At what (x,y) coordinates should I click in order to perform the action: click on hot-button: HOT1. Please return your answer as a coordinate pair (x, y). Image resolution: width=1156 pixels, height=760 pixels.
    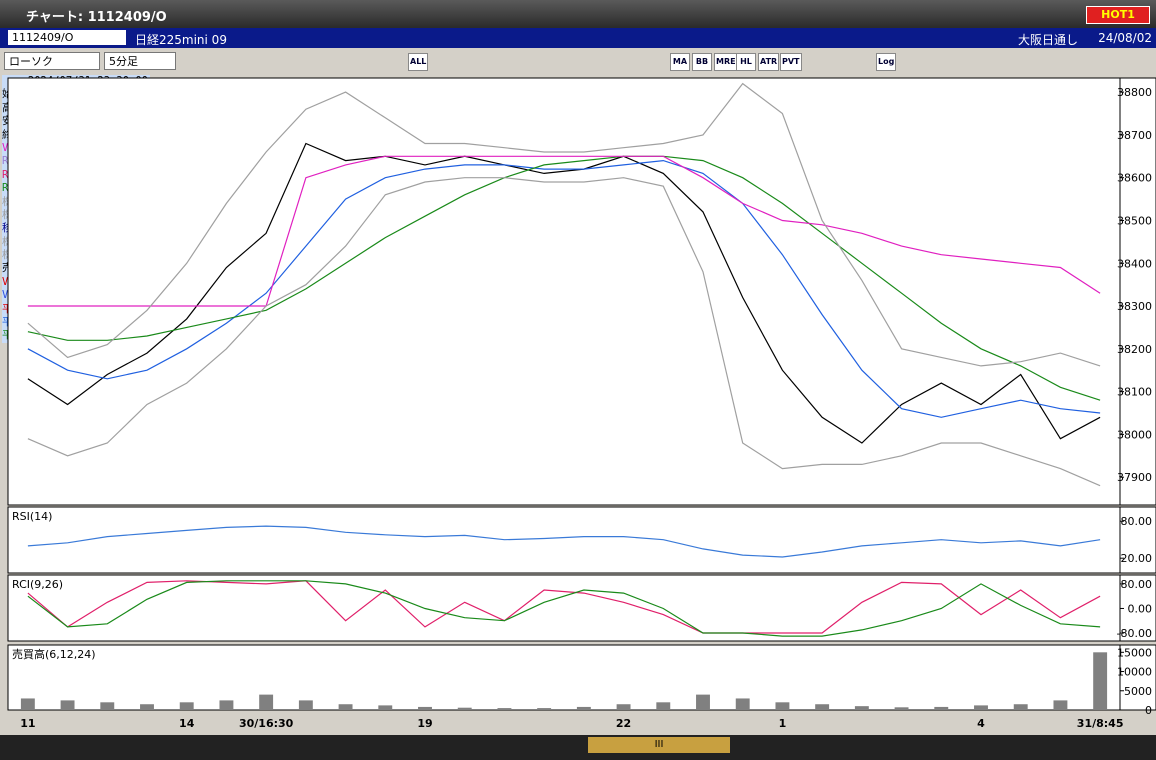
    Looking at the image, I should click on (1118, 15).